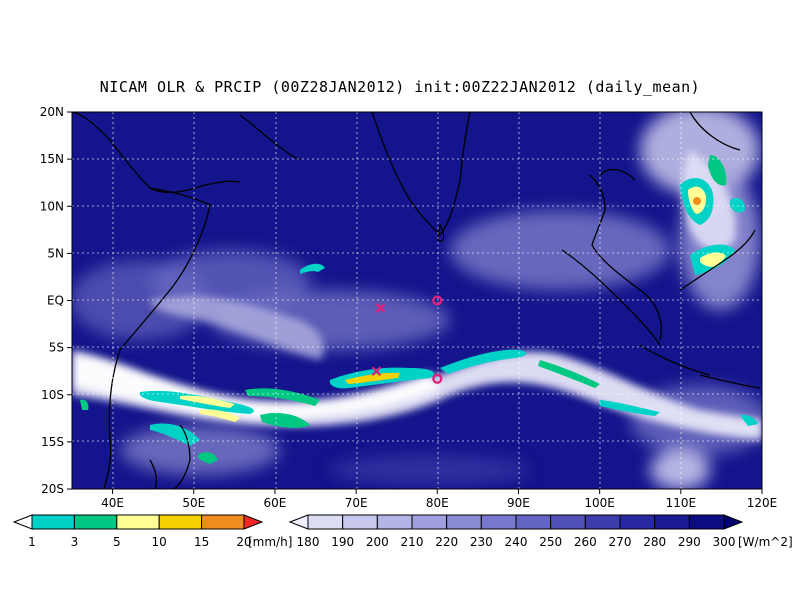 The height and width of the screenshot is (600, 800). Describe the element at coordinates (550, 542) in the screenshot. I see `colorbar-label: 250` at that location.